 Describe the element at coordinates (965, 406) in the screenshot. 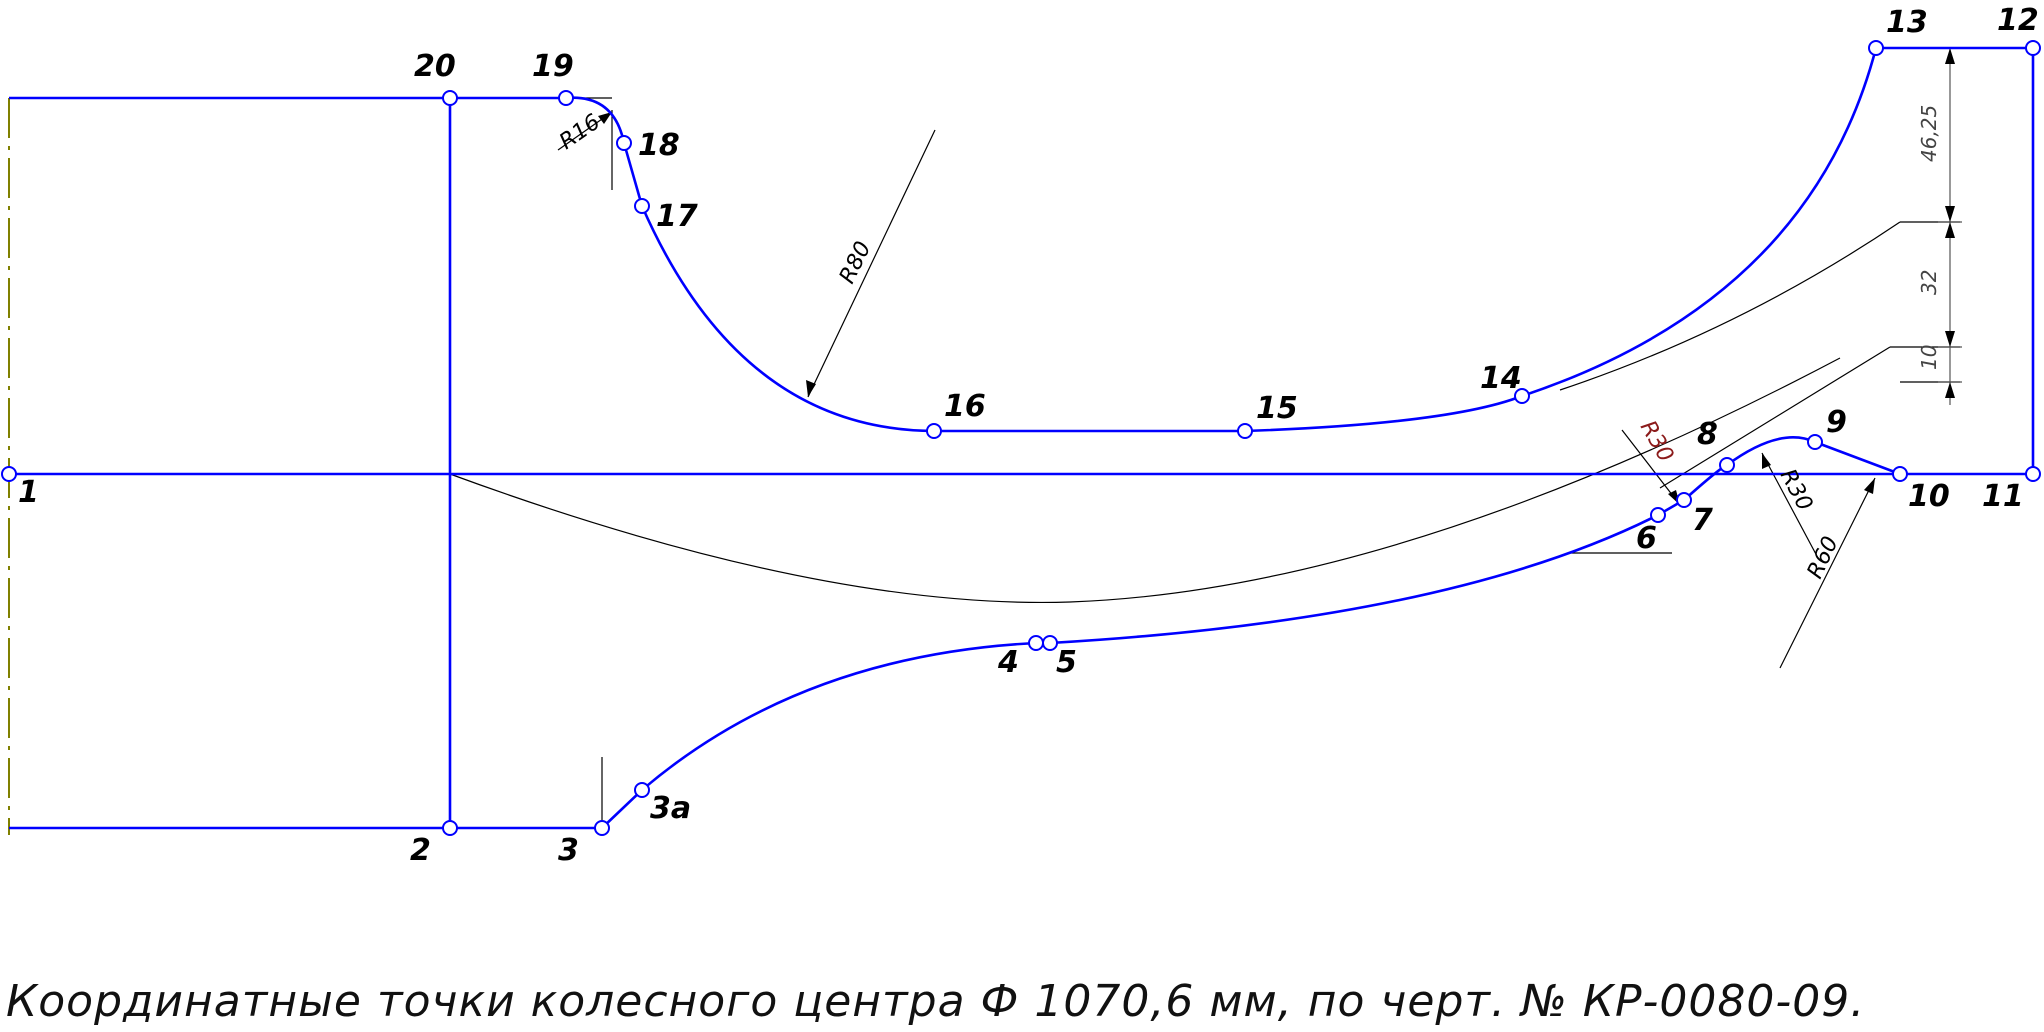

I see `label-16: 16` at that location.